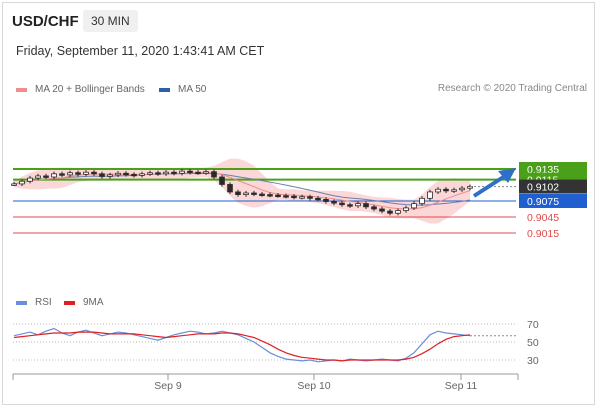 Image resolution: width=597 pixels, height=407 pixels. What do you see at coordinates (543, 234) in the screenshot?
I see `level-label-0.9015: 0.9015` at bounding box center [543, 234].